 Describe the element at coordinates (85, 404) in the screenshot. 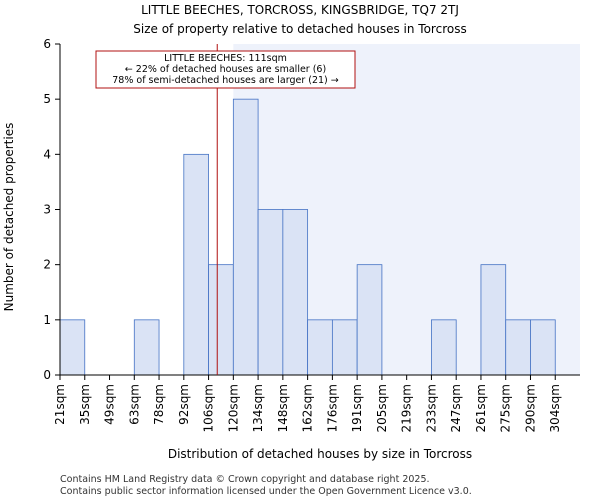

I see `x-tick-label: 35sqm` at that location.